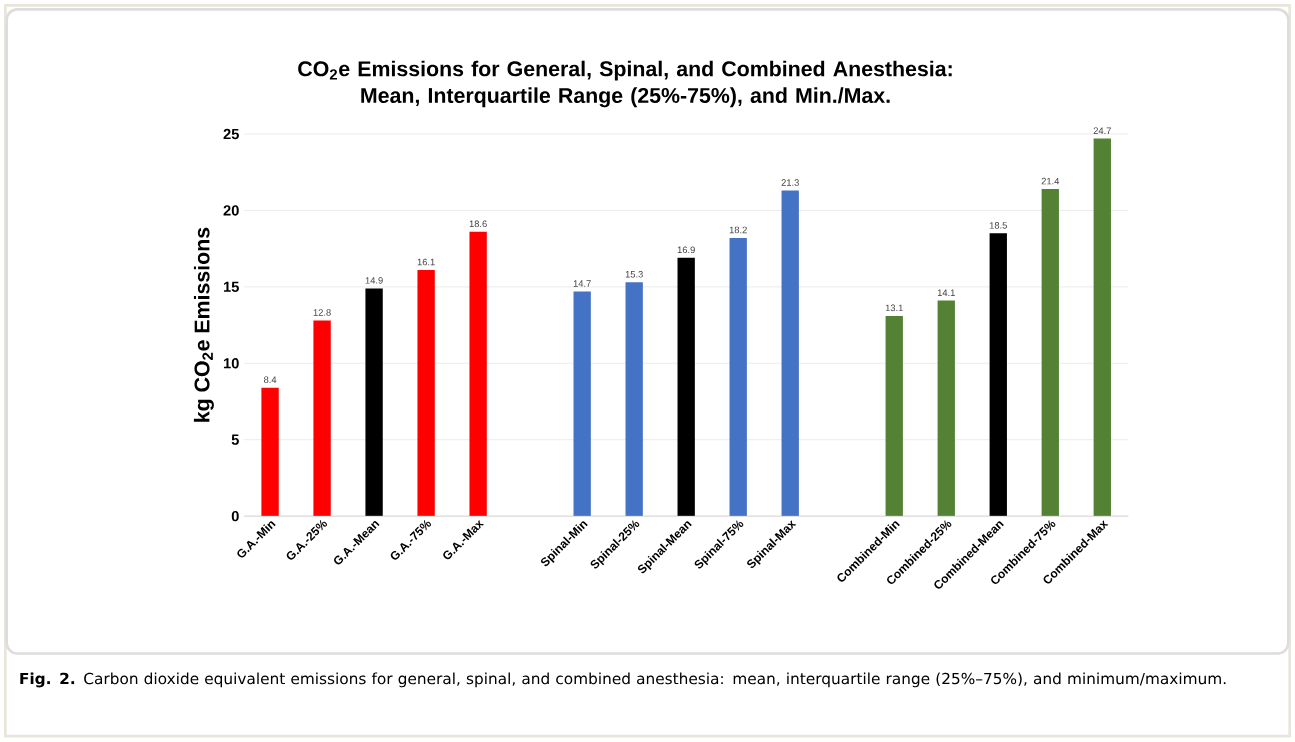  Describe the element at coordinates (634, 274) in the screenshot. I see `data-label: 15.3` at that location.